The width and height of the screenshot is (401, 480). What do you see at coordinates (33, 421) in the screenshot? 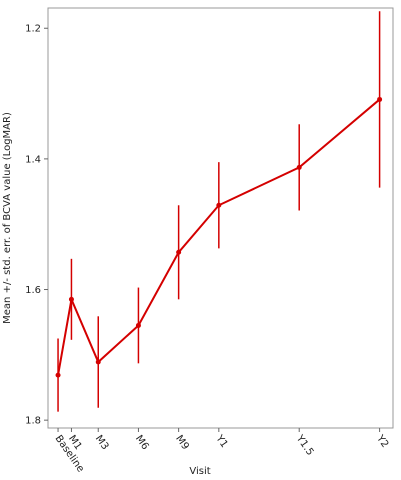
I see `y-tick-label: 1.8` at bounding box center [33, 421].